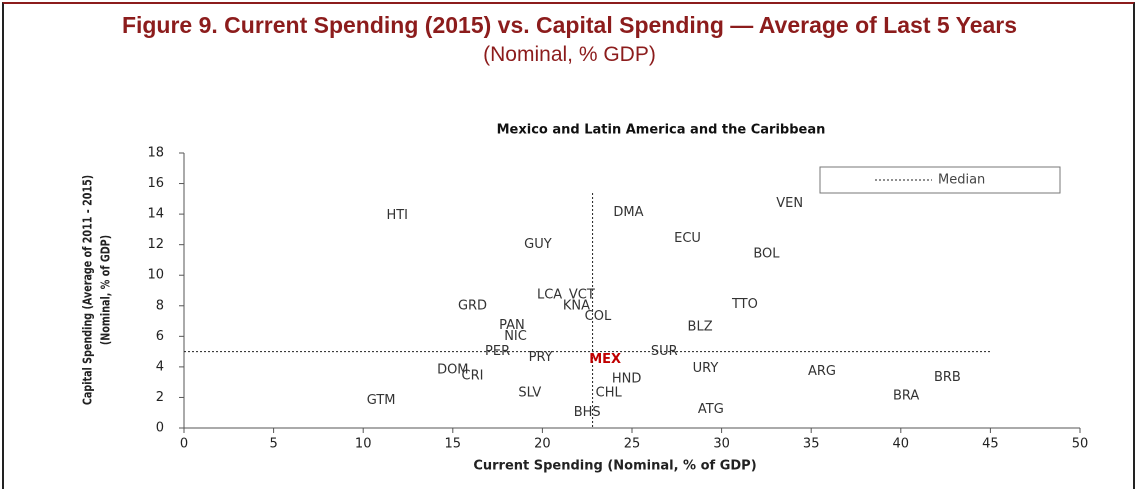 This screenshot has height=489, width=1139. I want to click on x-tick-label: 20, so click(542, 444).